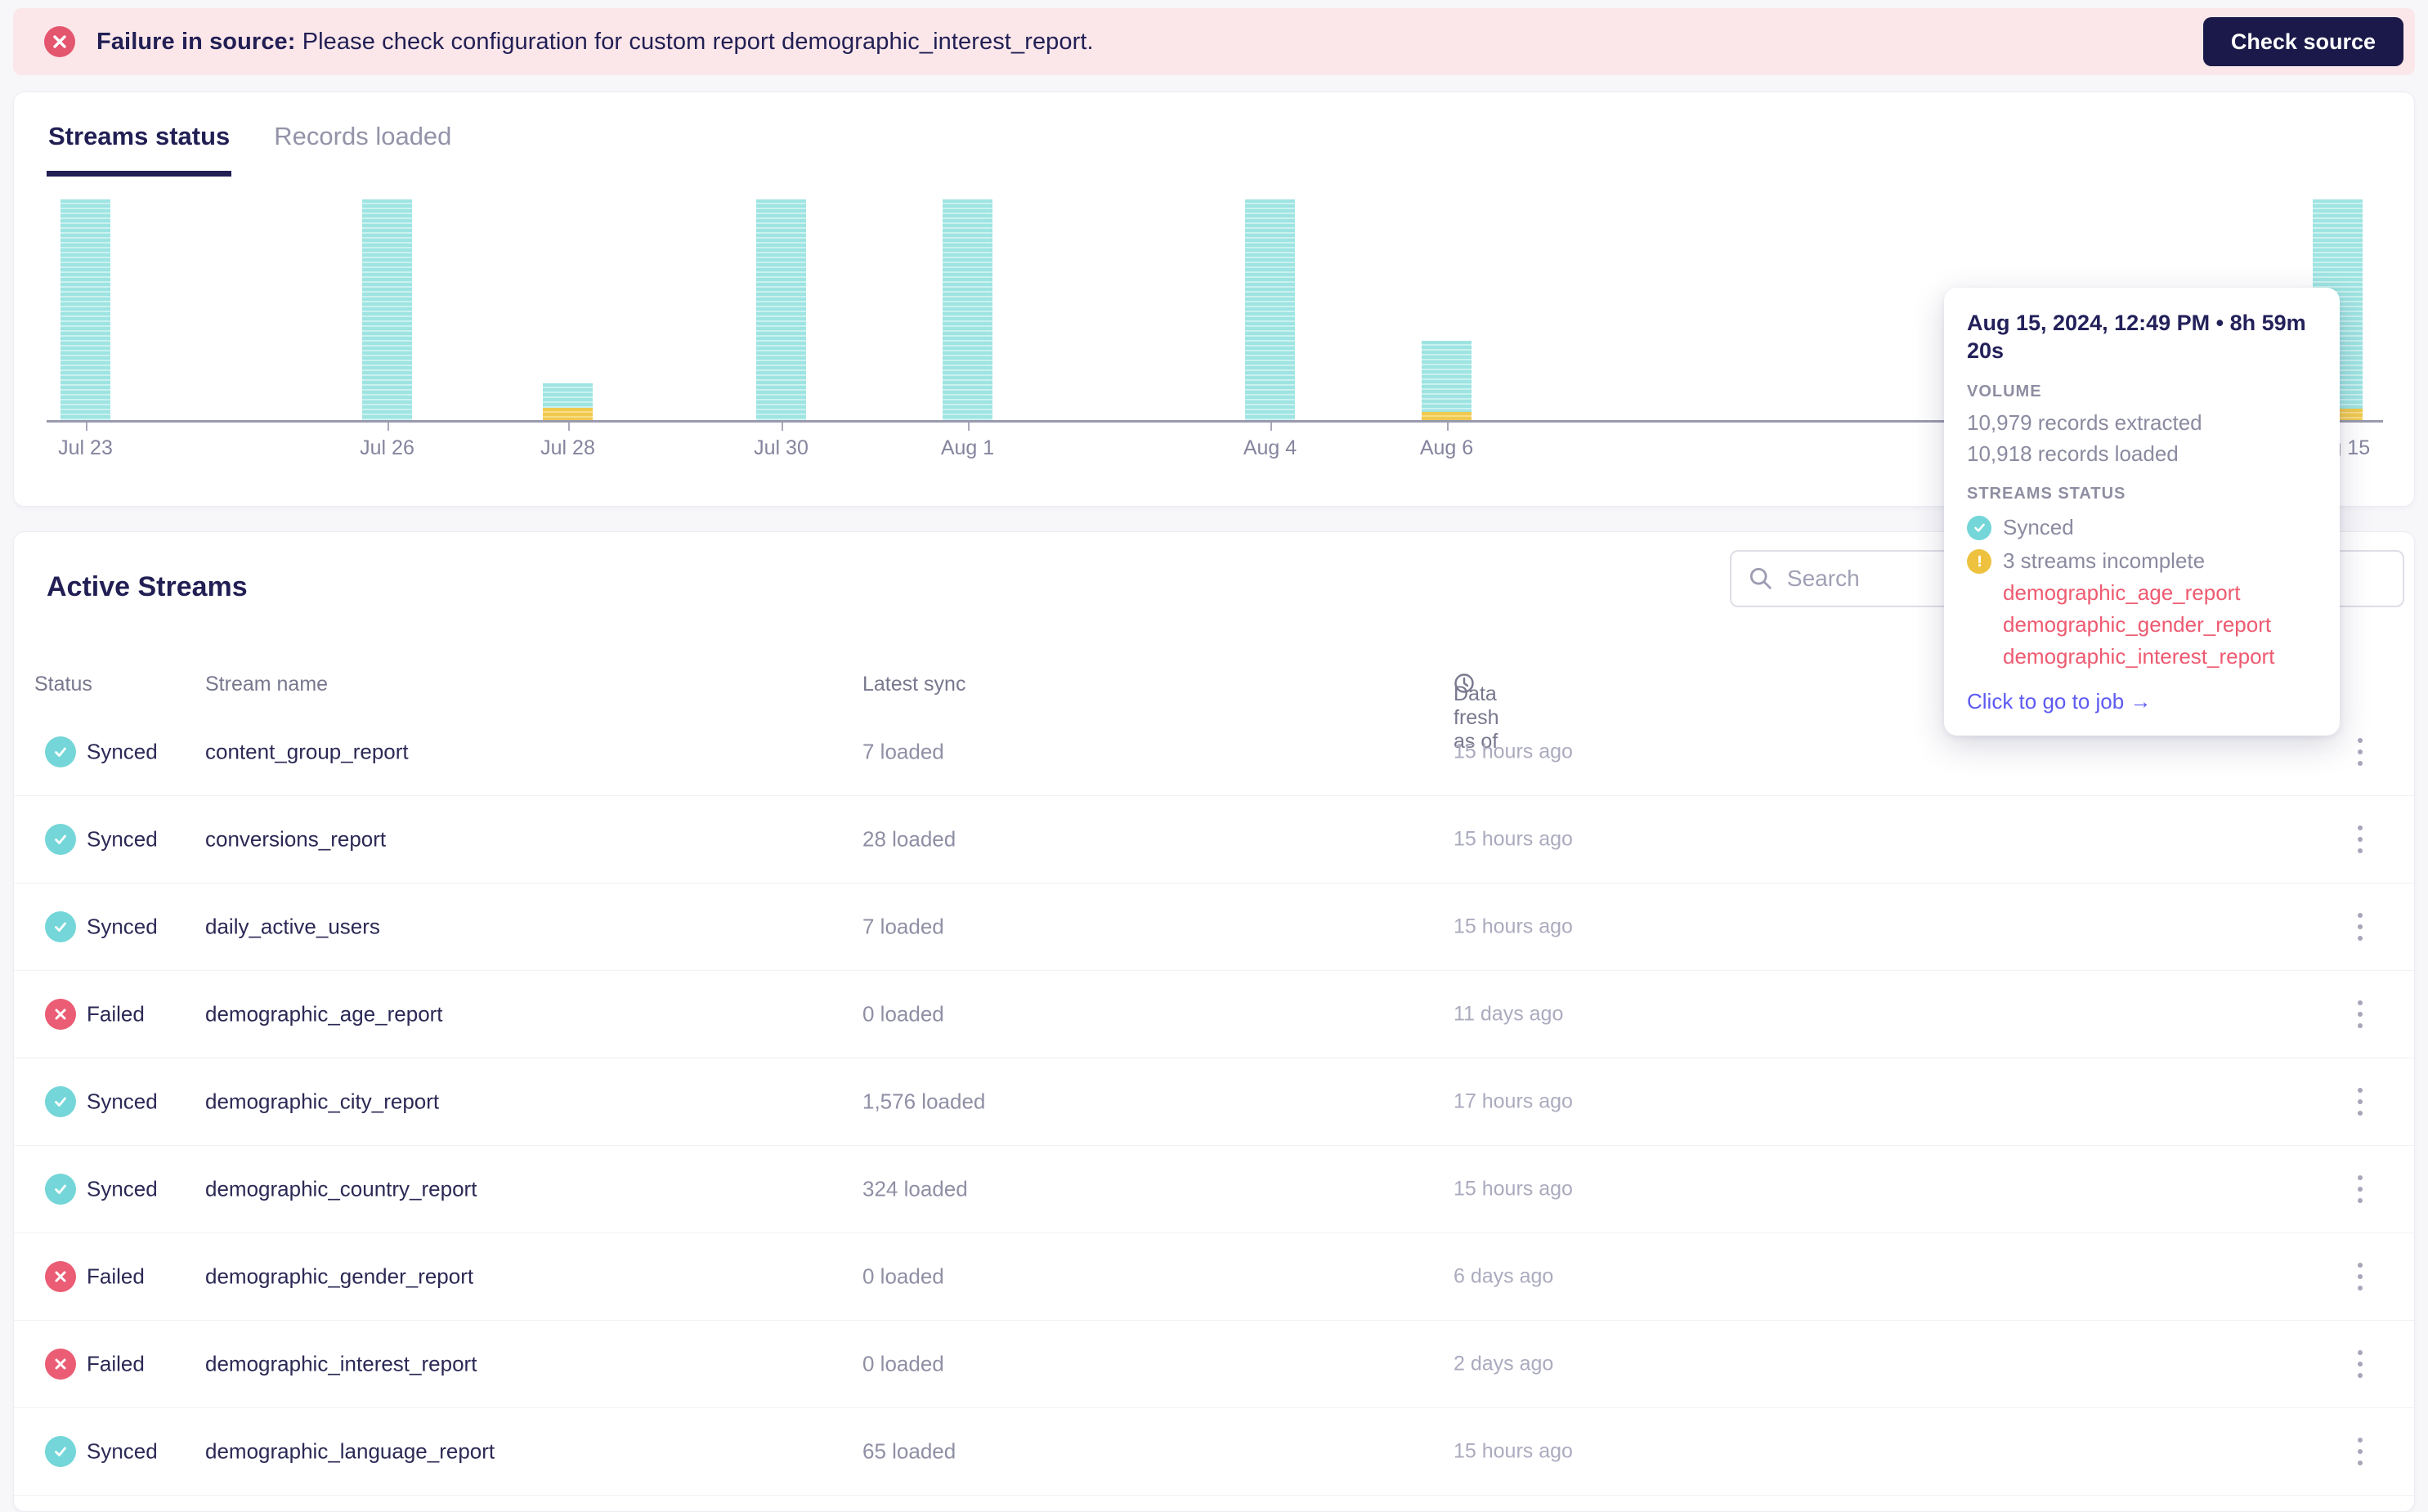 The height and width of the screenshot is (1512, 2428). Describe the element at coordinates (967, 447) in the screenshot. I see `axis-label: Aug 1` at that location.